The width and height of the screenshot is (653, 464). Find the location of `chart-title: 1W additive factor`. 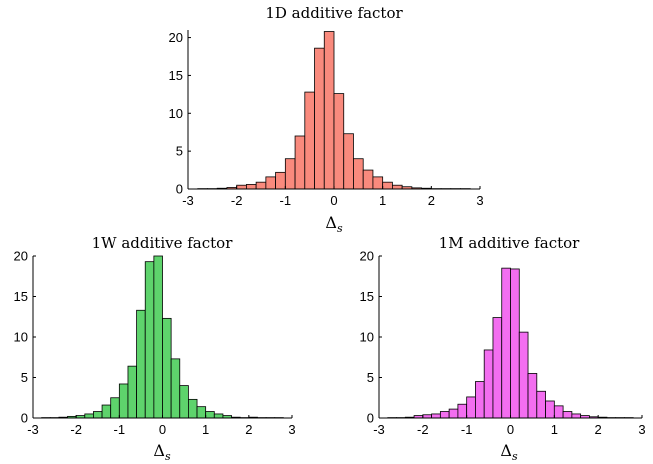

chart-title: 1W additive factor is located at coordinates (163, 243).